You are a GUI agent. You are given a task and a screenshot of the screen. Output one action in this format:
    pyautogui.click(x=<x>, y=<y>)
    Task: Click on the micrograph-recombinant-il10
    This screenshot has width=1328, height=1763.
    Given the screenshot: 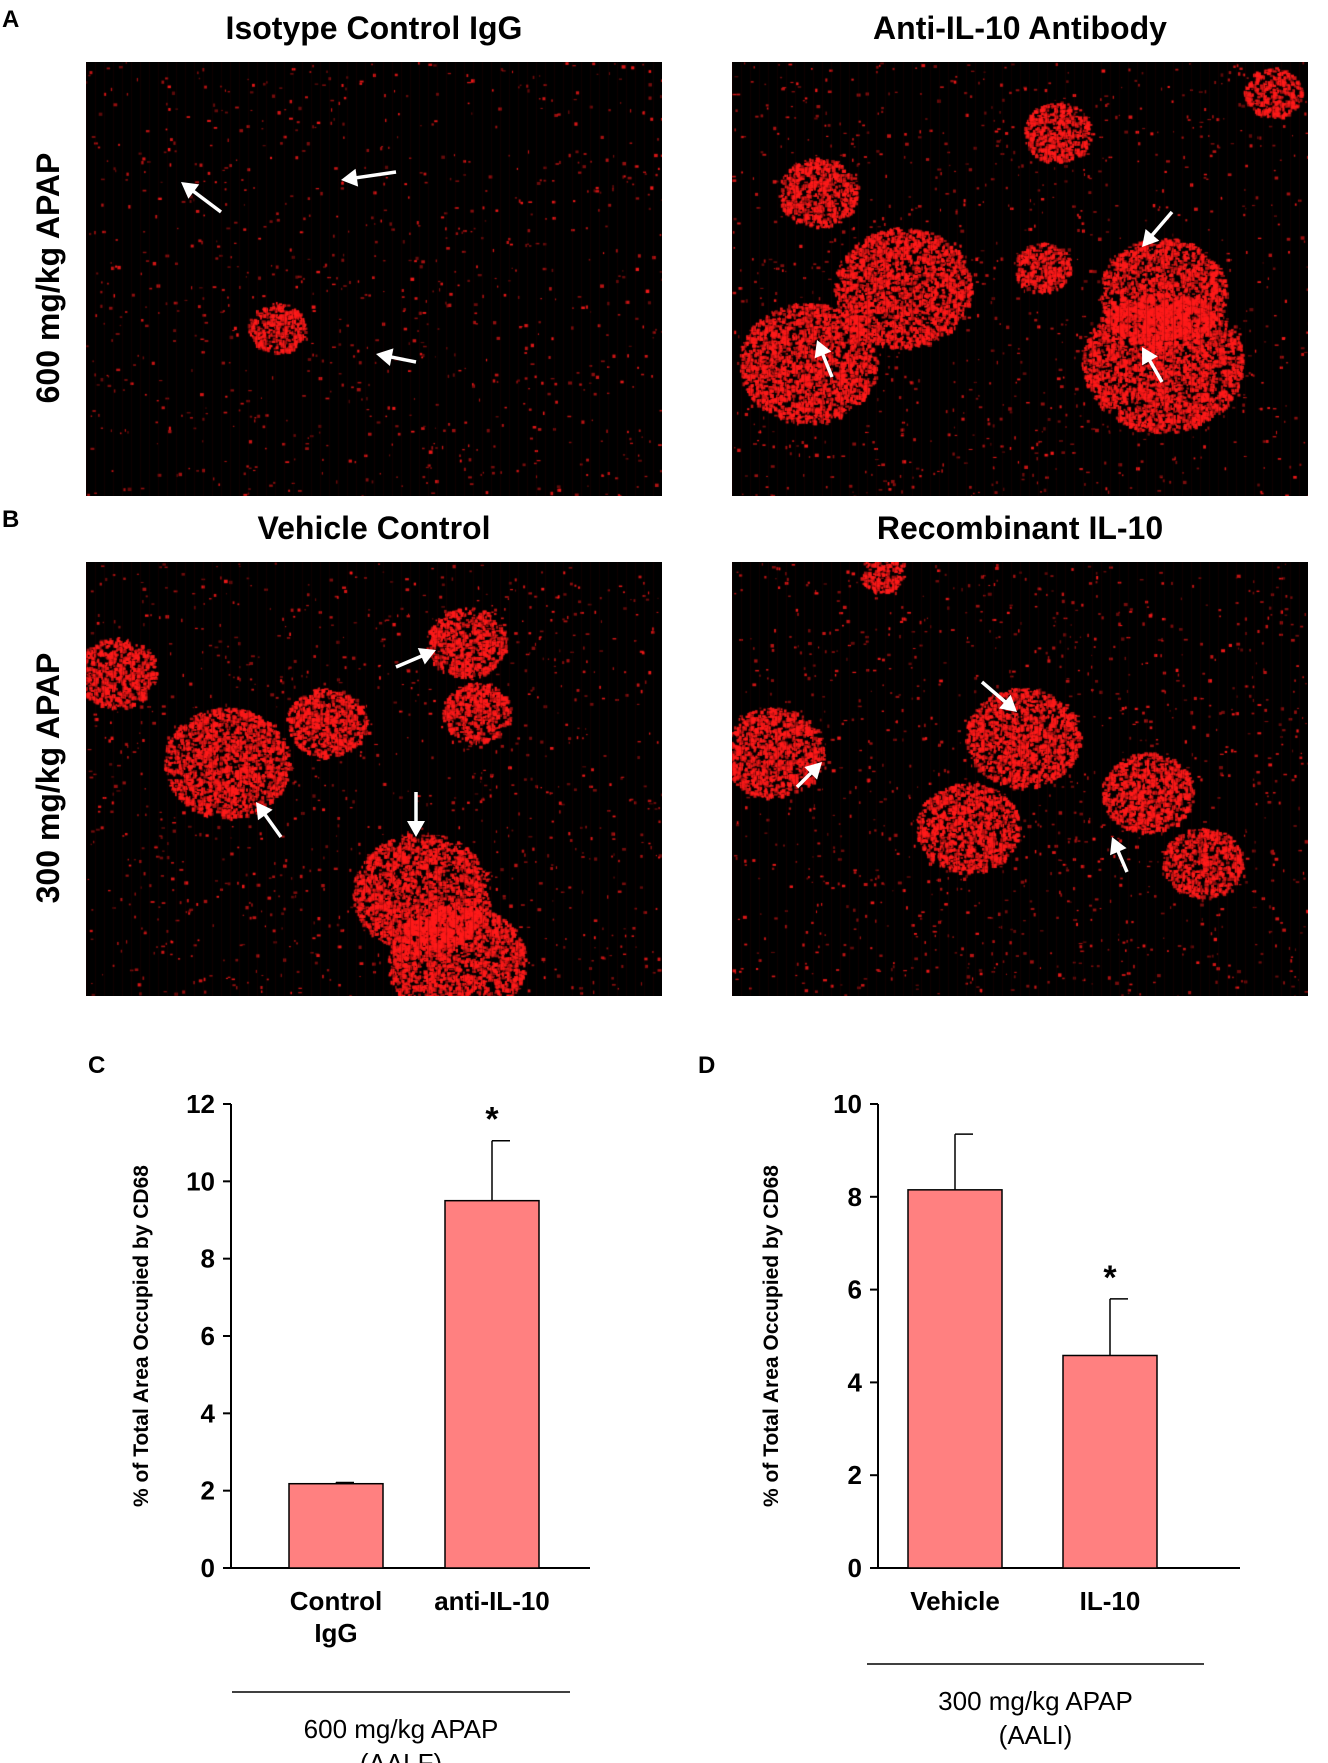 What is the action you would take?
    pyautogui.click(x=1020, y=779)
    